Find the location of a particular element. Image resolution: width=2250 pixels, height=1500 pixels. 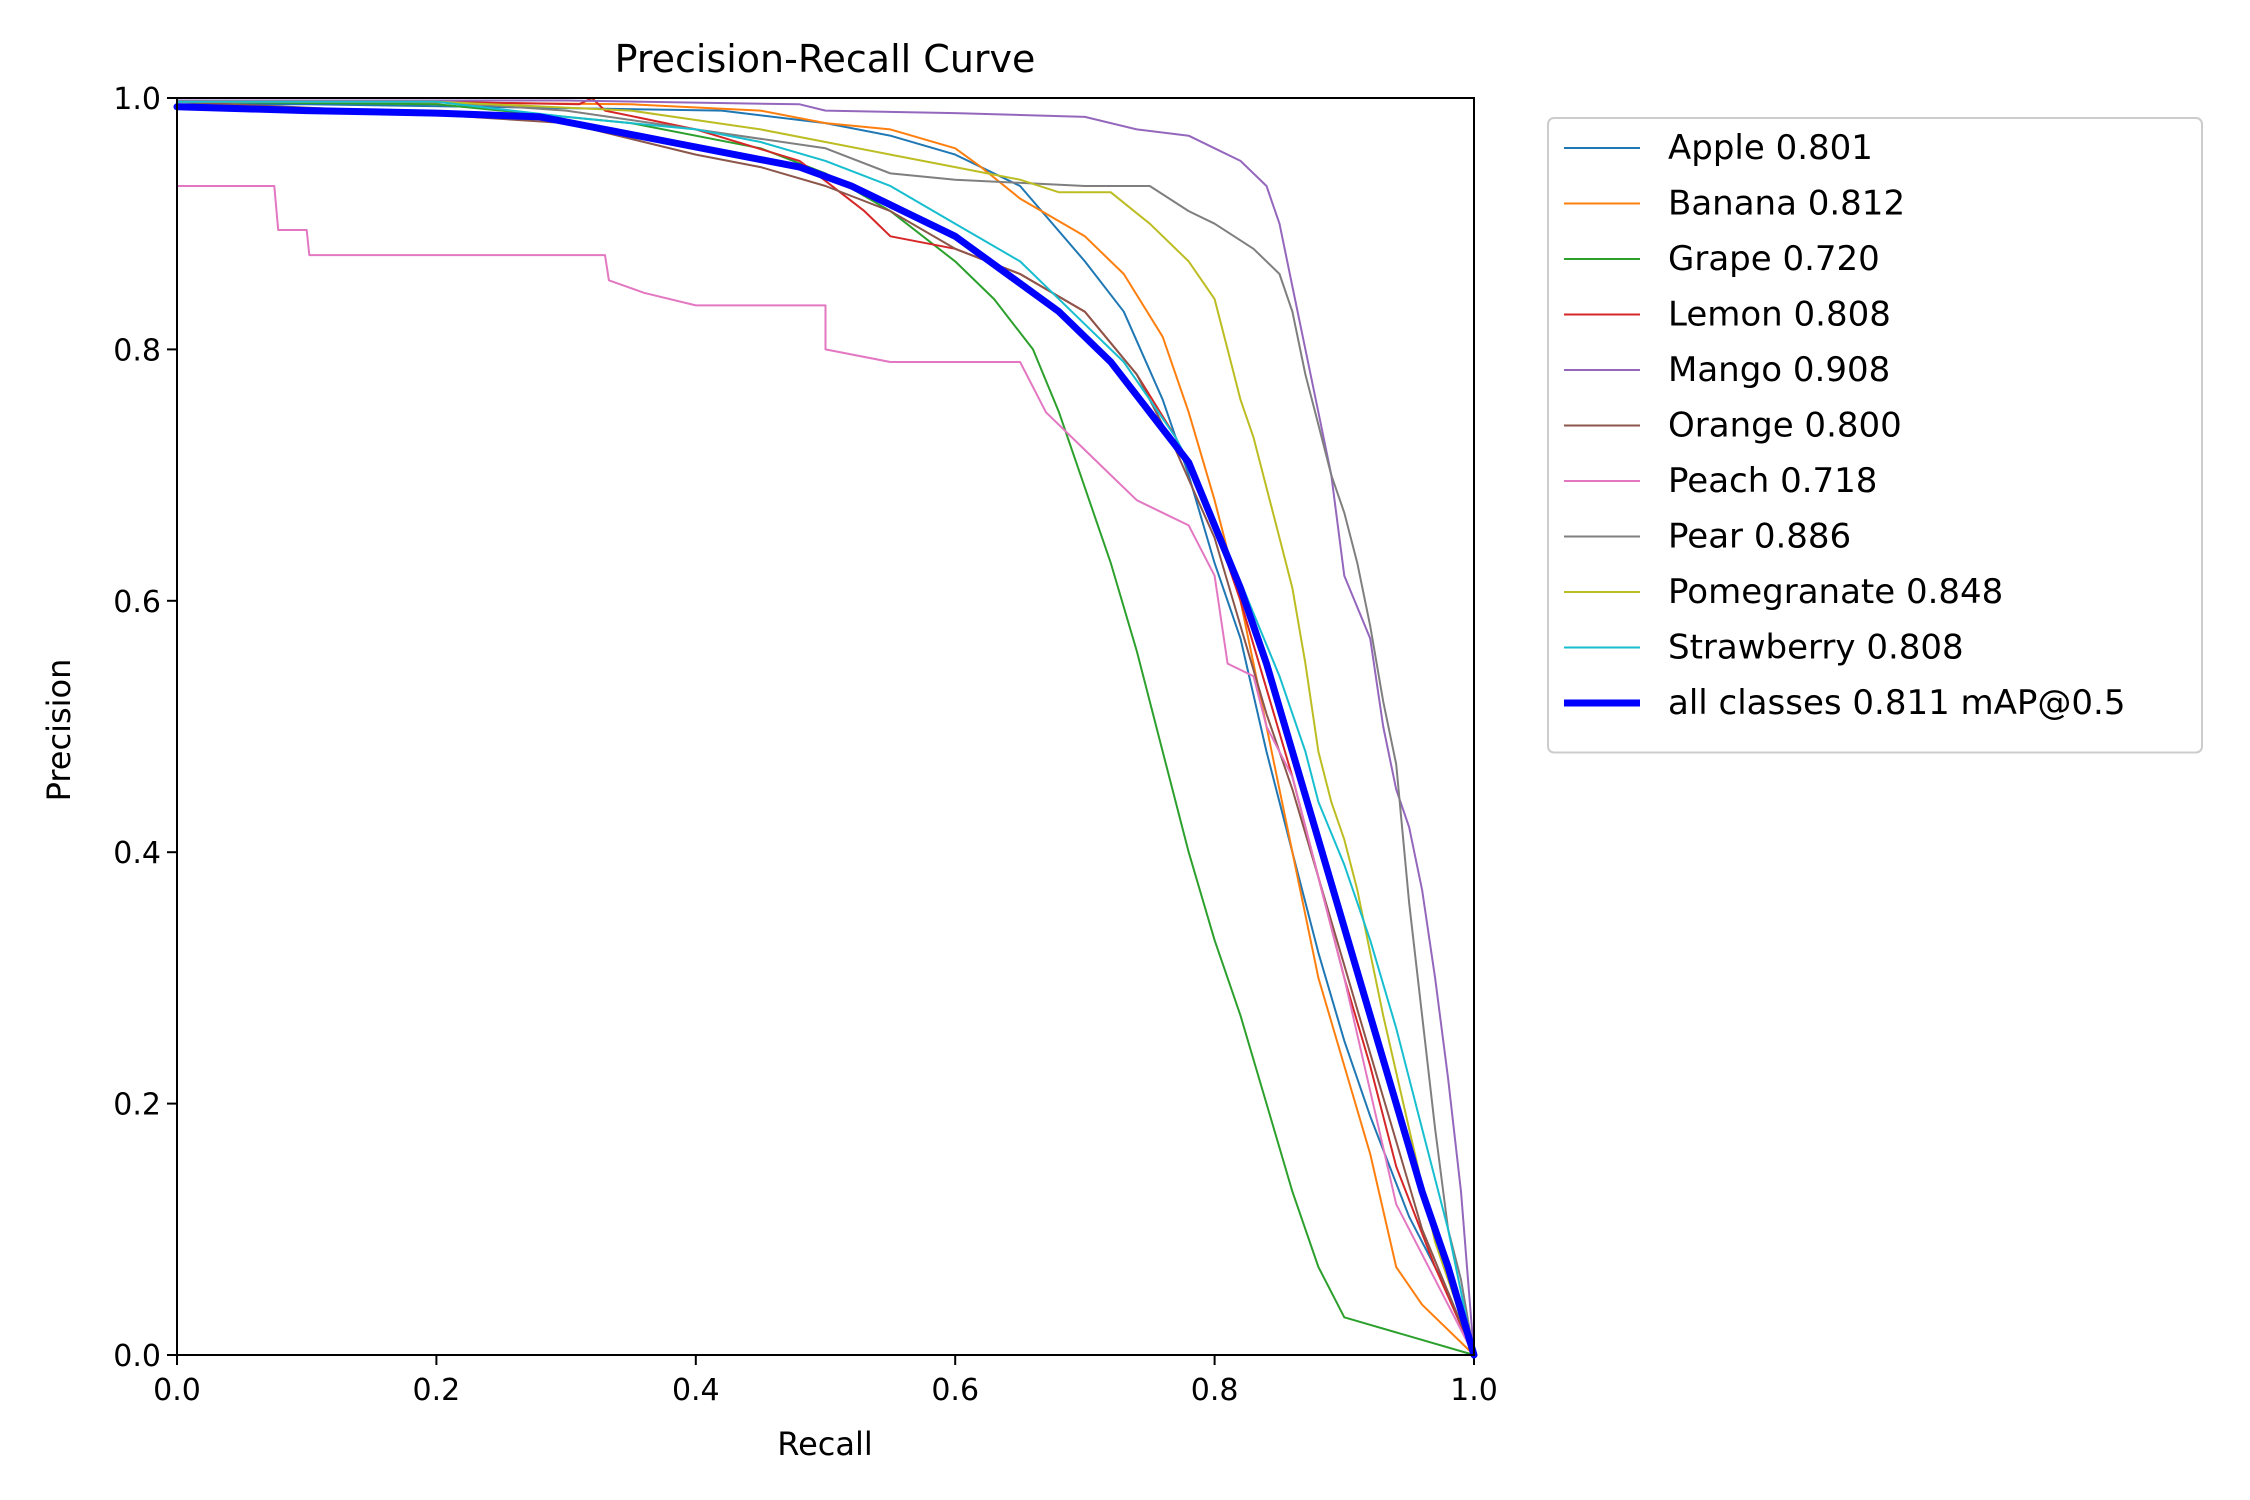

y-tick-label: 1.0 is located at coordinates (137, 99).